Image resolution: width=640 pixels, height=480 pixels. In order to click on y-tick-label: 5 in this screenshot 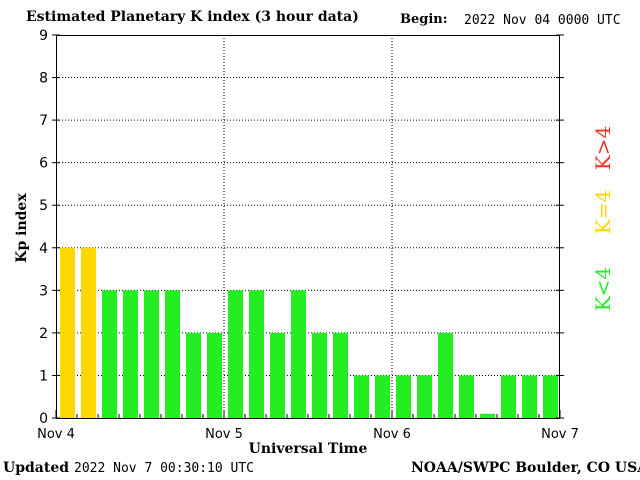, I will do `click(43, 206)`.